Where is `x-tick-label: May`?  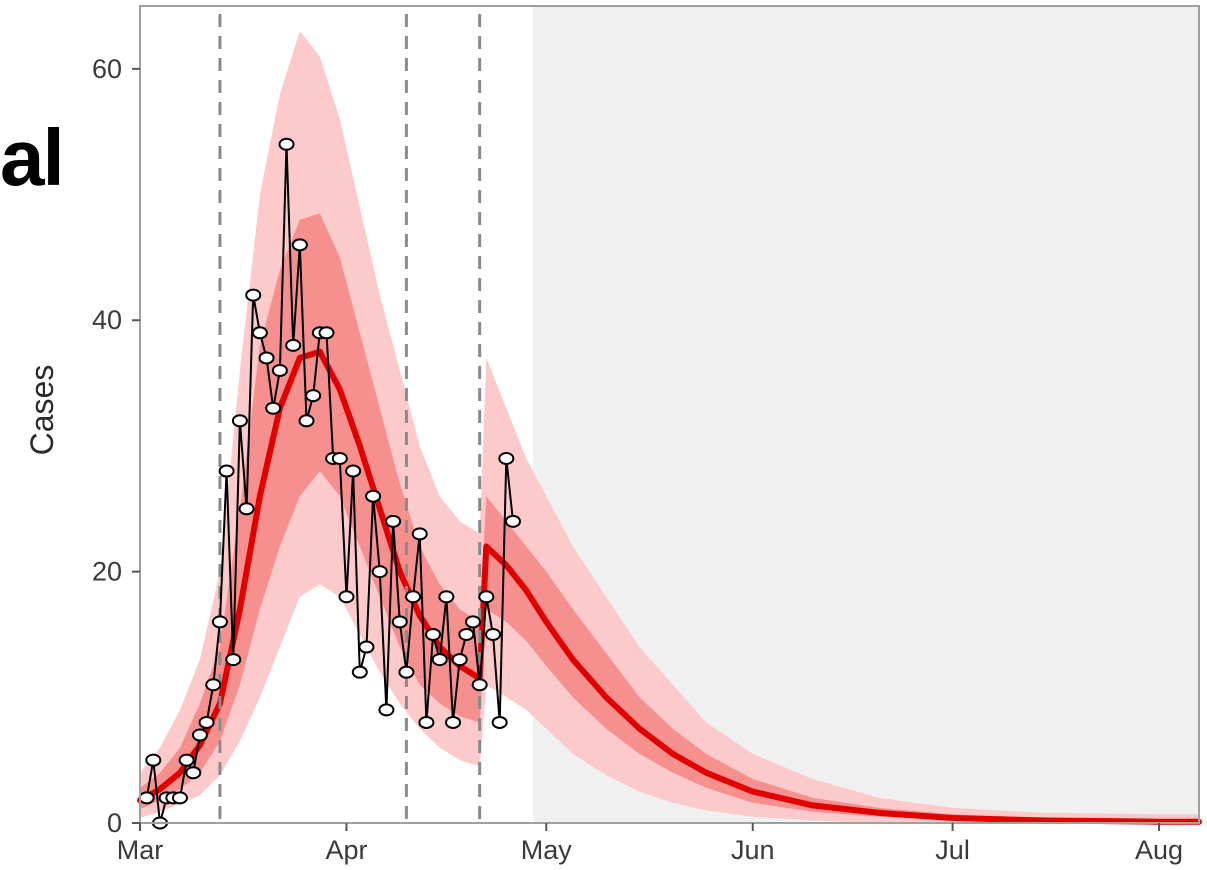 x-tick-label: May is located at coordinates (547, 850).